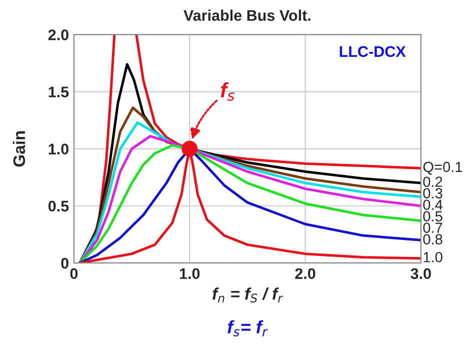  What do you see at coordinates (305, 274) in the screenshot?
I see `x-tick-label: 2.0` at bounding box center [305, 274].